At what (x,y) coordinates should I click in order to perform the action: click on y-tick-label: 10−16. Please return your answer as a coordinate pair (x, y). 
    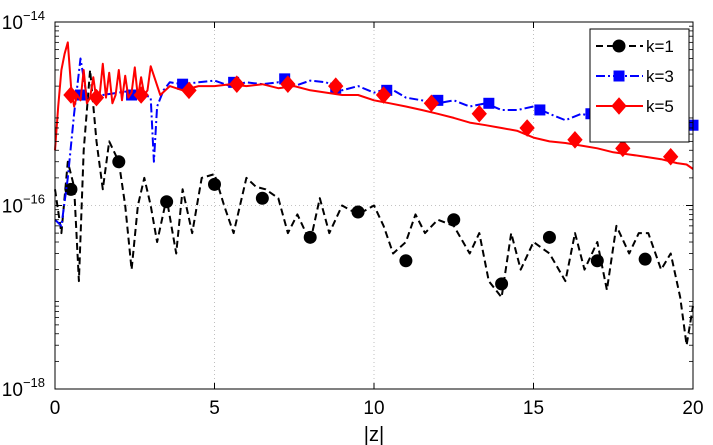
    Looking at the image, I should click on (23, 205).